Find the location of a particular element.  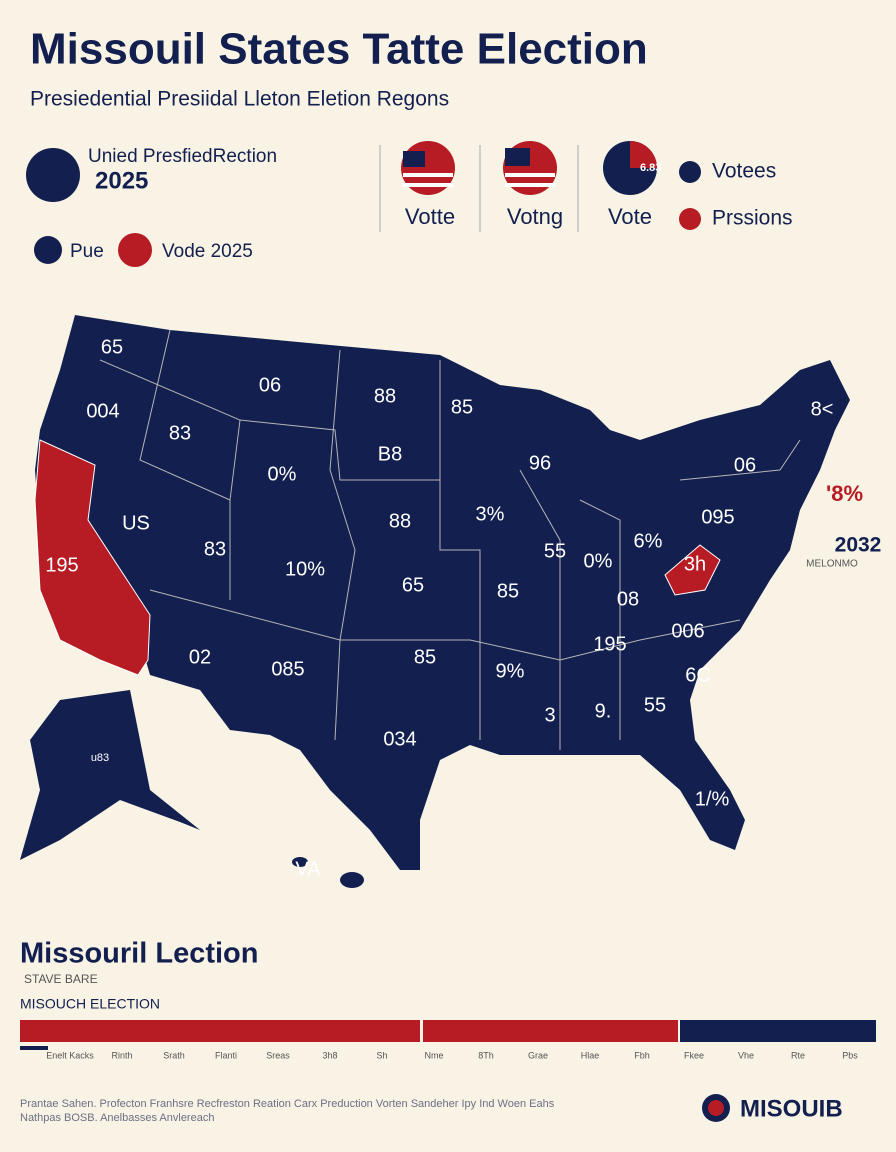

bar-title: MISOUCH ELECTION is located at coordinates (90, 1004).